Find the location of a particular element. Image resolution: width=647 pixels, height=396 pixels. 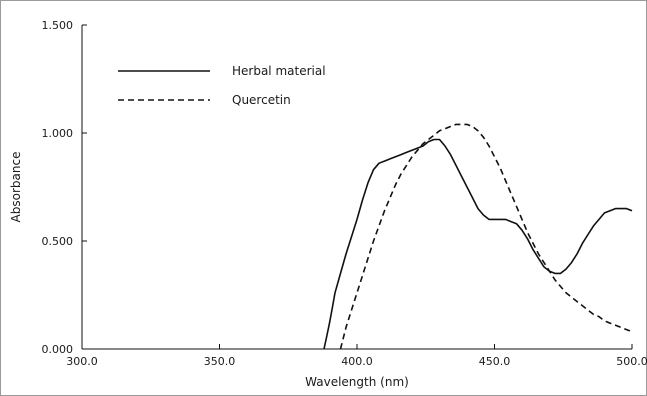

x-tick-label: 300.0 is located at coordinates (82, 361).